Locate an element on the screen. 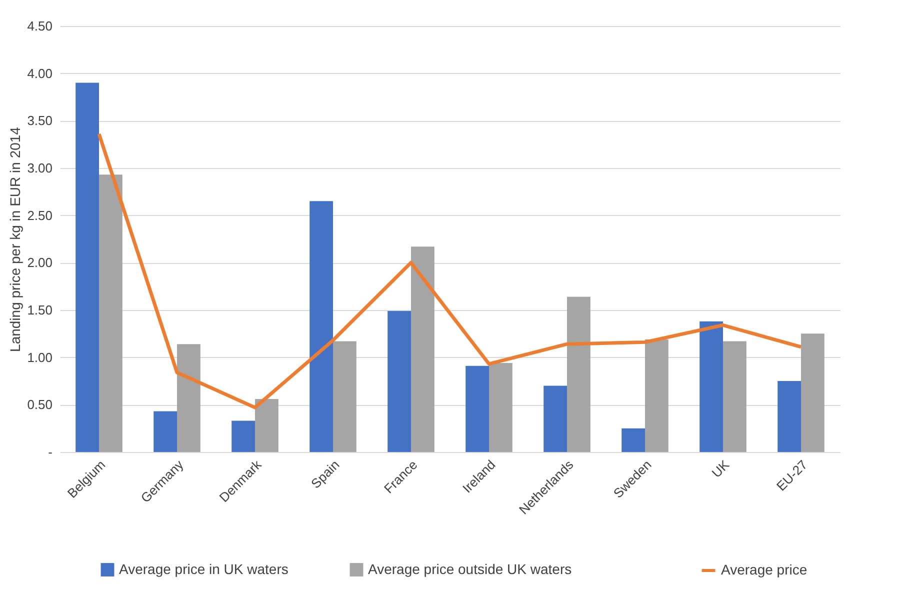 The width and height of the screenshot is (897, 605). y-tick-label: 2.00 is located at coordinates (39, 262).